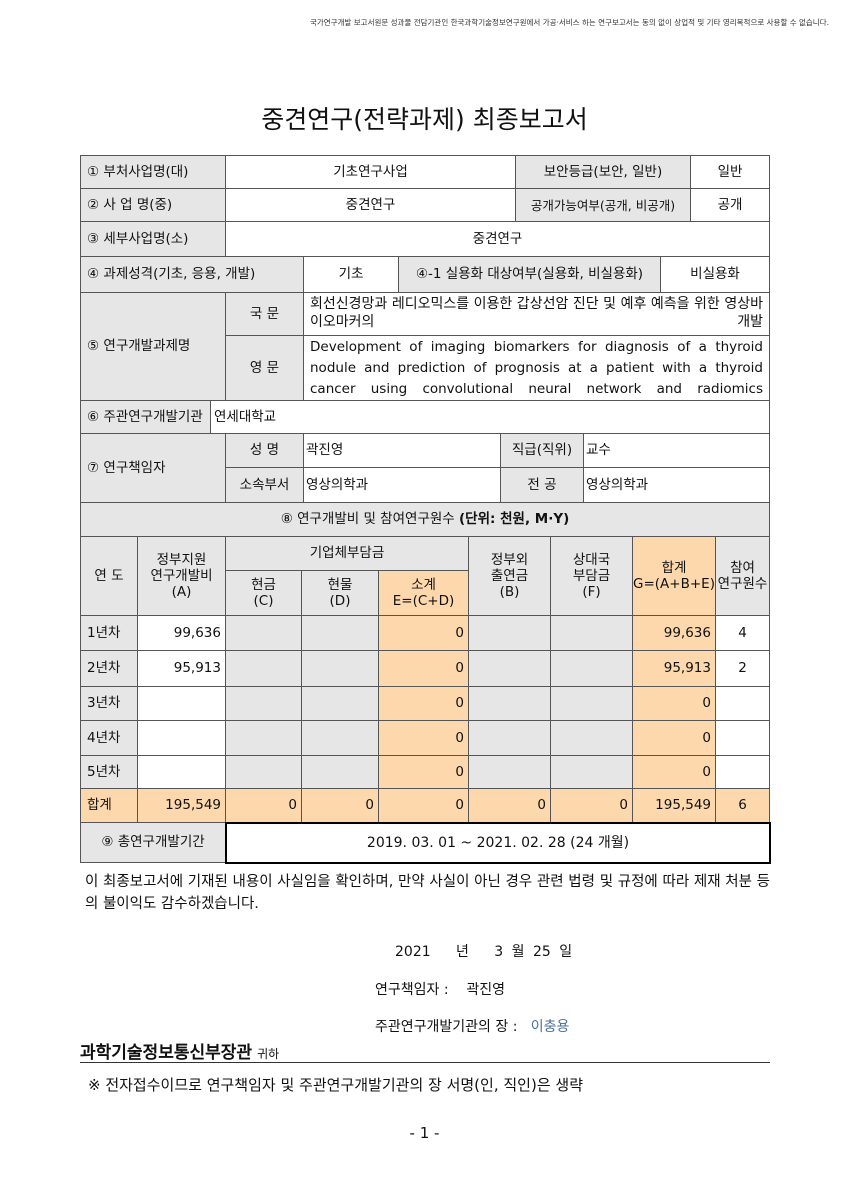 The height and width of the screenshot is (1200, 849). What do you see at coordinates (265, 314) in the screenshot?
I see `korean-title-label: 국 문` at bounding box center [265, 314].